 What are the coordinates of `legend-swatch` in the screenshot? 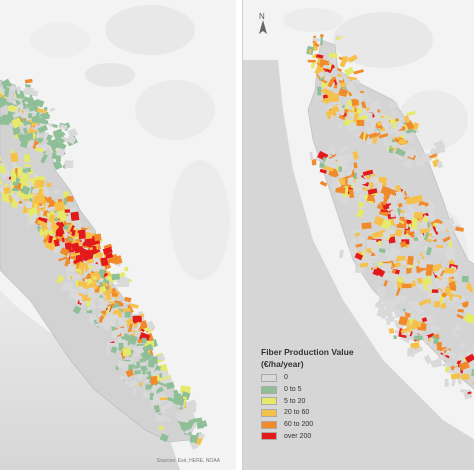 It's located at (269, 412).